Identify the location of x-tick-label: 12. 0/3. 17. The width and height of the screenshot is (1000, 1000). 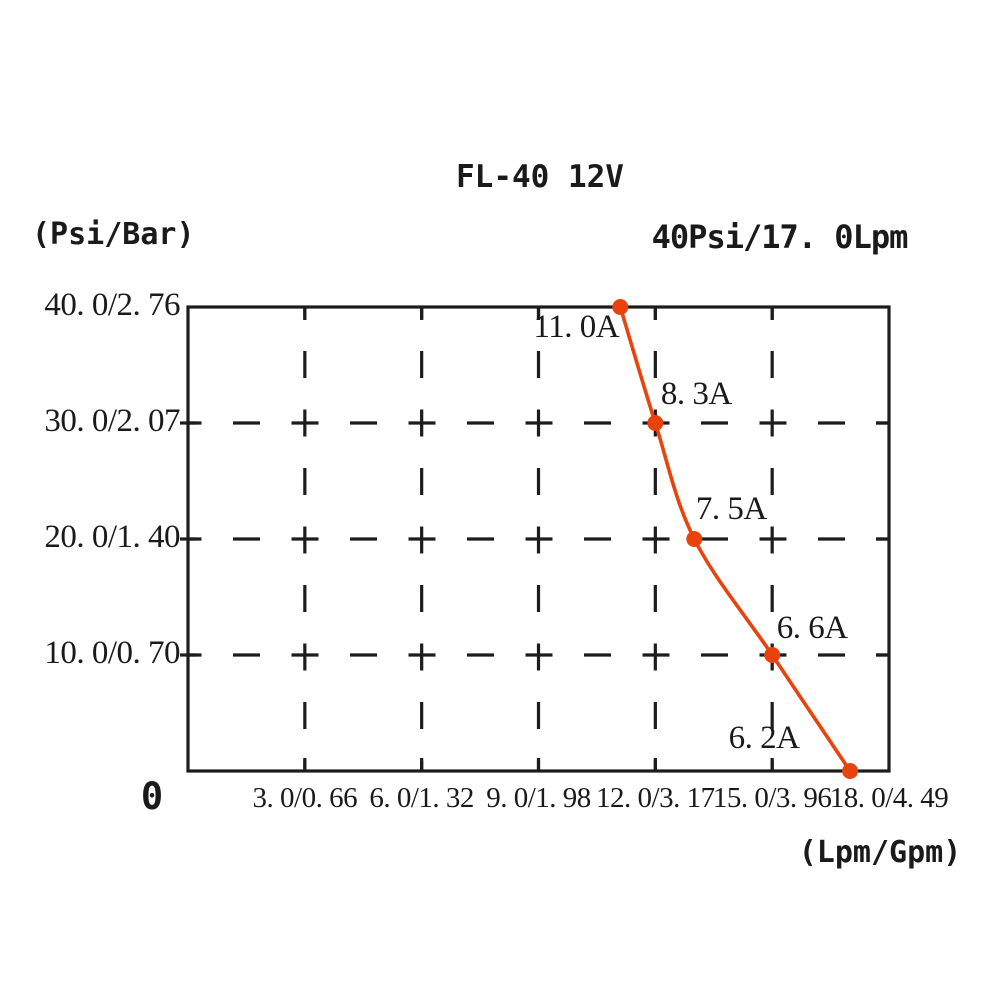
(655, 798).